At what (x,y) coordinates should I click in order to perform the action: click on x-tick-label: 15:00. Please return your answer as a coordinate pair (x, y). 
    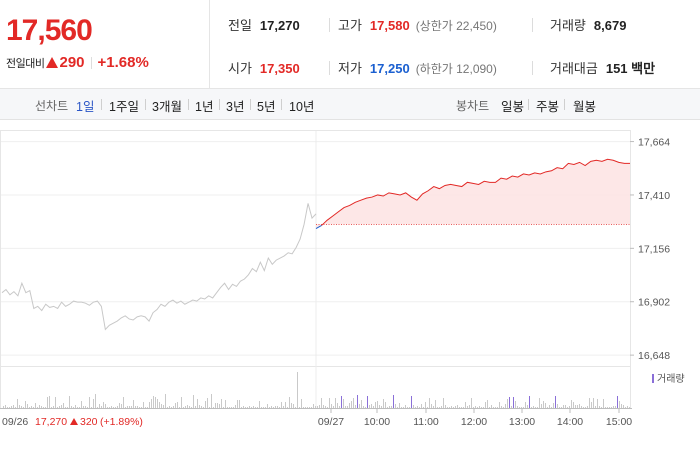
    Looking at the image, I should click on (619, 422).